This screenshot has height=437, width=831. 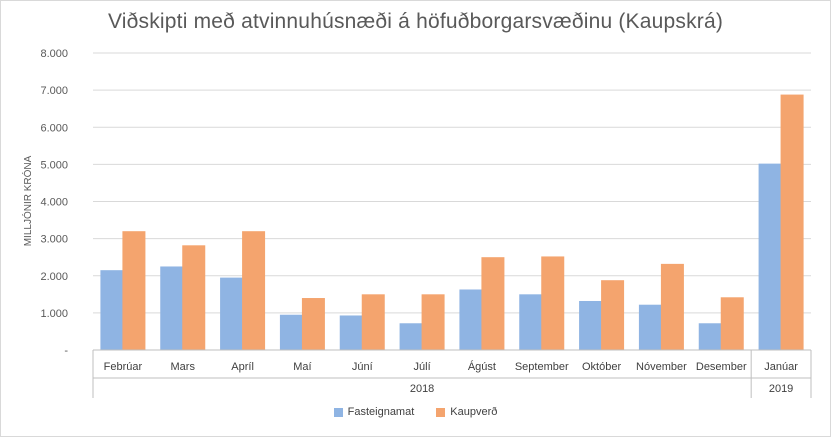 What do you see at coordinates (781, 367) in the screenshot?
I see `x-tick-label-januar: Janúar` at bounding box center [781, 367].